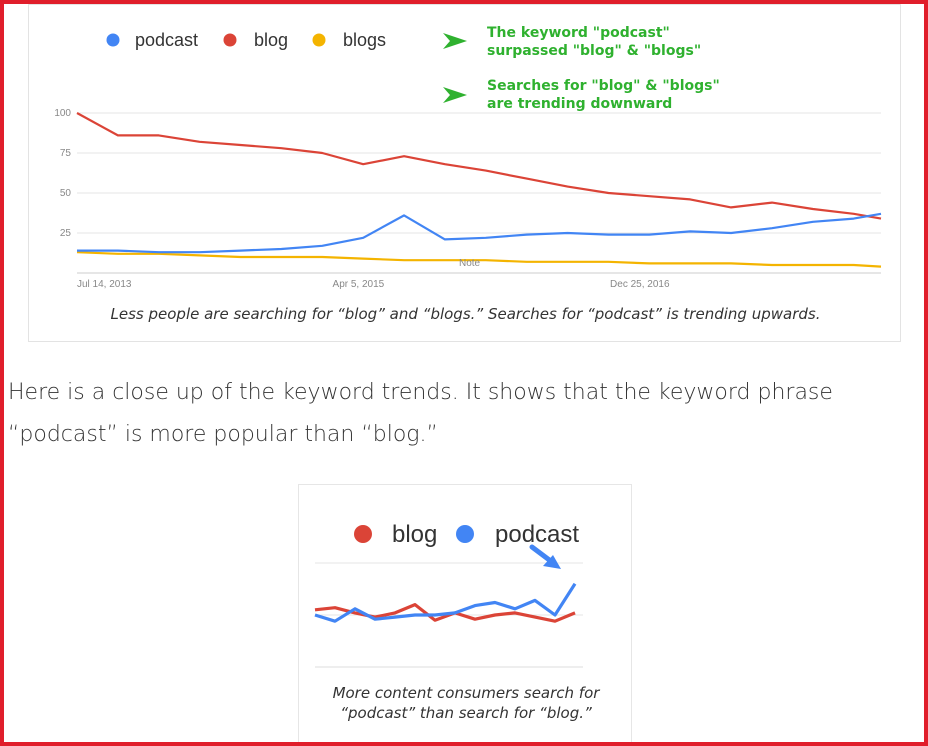  I want to click on closeup-arrow-icon, so click(545, 556).